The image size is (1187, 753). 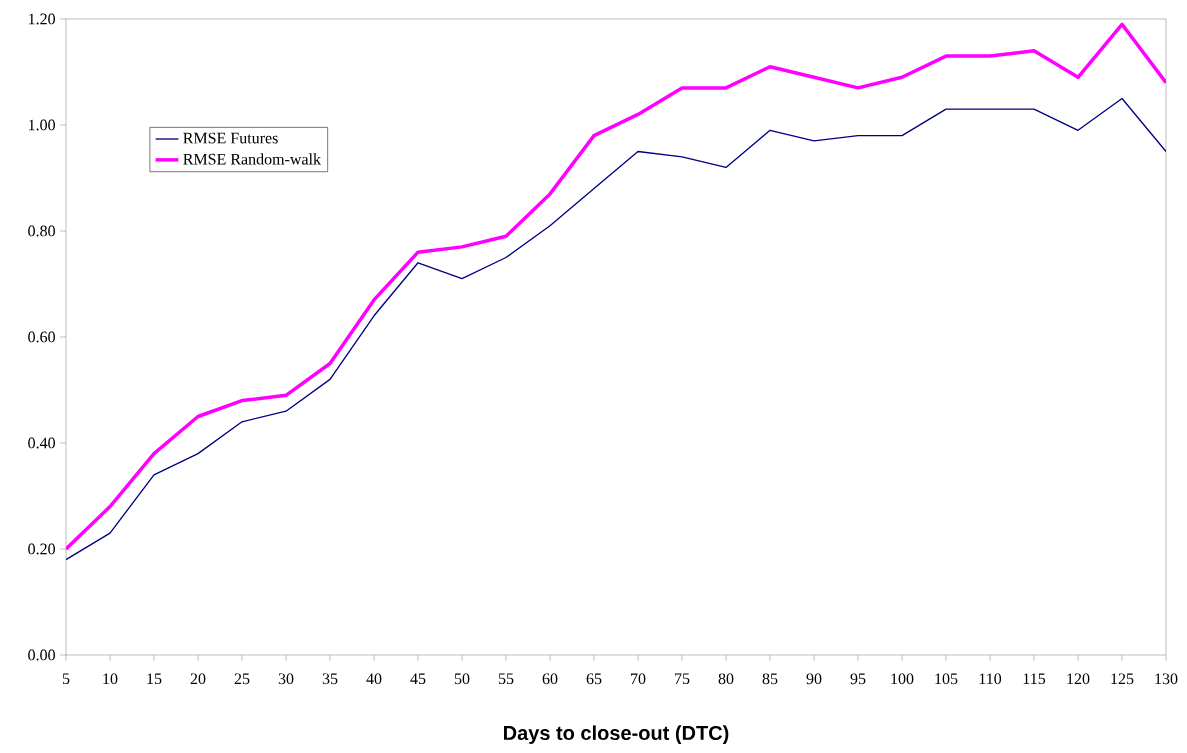 What do you see at coordinates (110, 679) in the screenshot?
I see `x-tick-label: 10` at bounding box center [110, 679].